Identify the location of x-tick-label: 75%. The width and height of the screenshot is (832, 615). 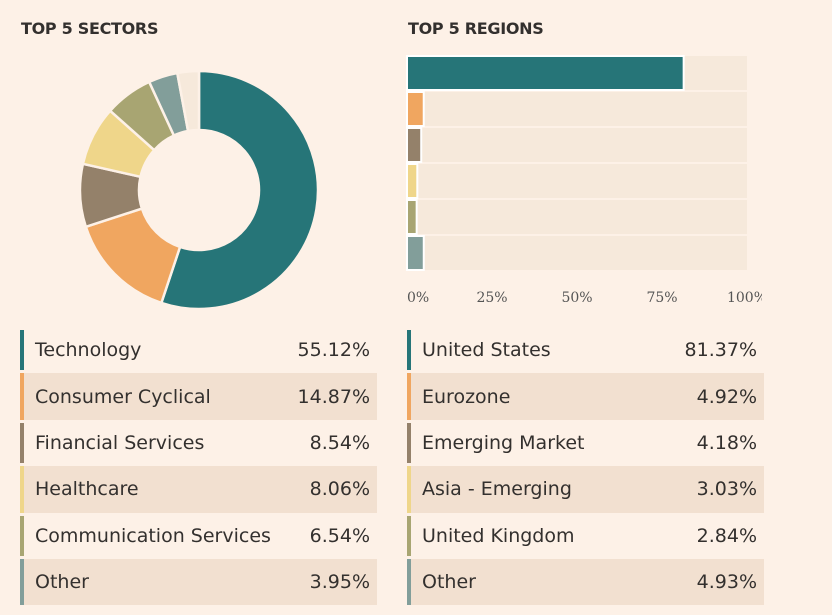
(661, 298).